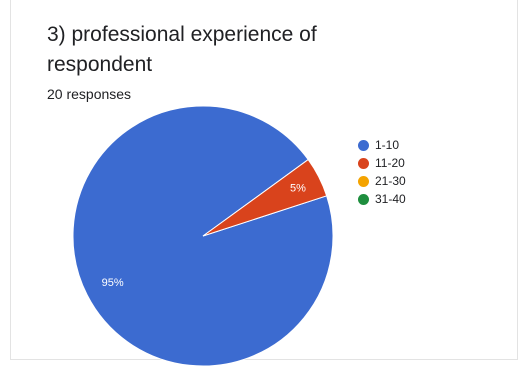  I want to click on legend-label-1-10: 1-10, so click(387, 145).